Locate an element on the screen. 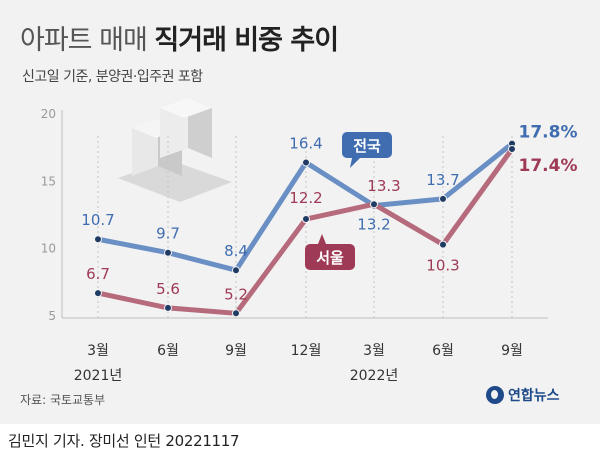  data-label: 16.4 is located at coordinates (305, 143).